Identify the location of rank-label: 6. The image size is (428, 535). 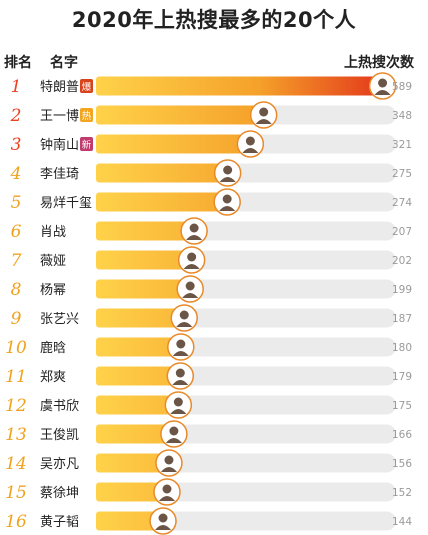
(16, 232).